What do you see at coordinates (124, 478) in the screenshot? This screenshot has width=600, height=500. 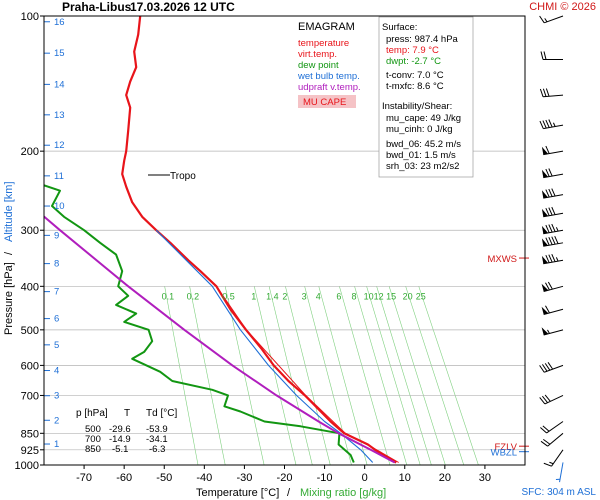 I see `temperature-tick-label: -60` at bounding box center [124, 478].